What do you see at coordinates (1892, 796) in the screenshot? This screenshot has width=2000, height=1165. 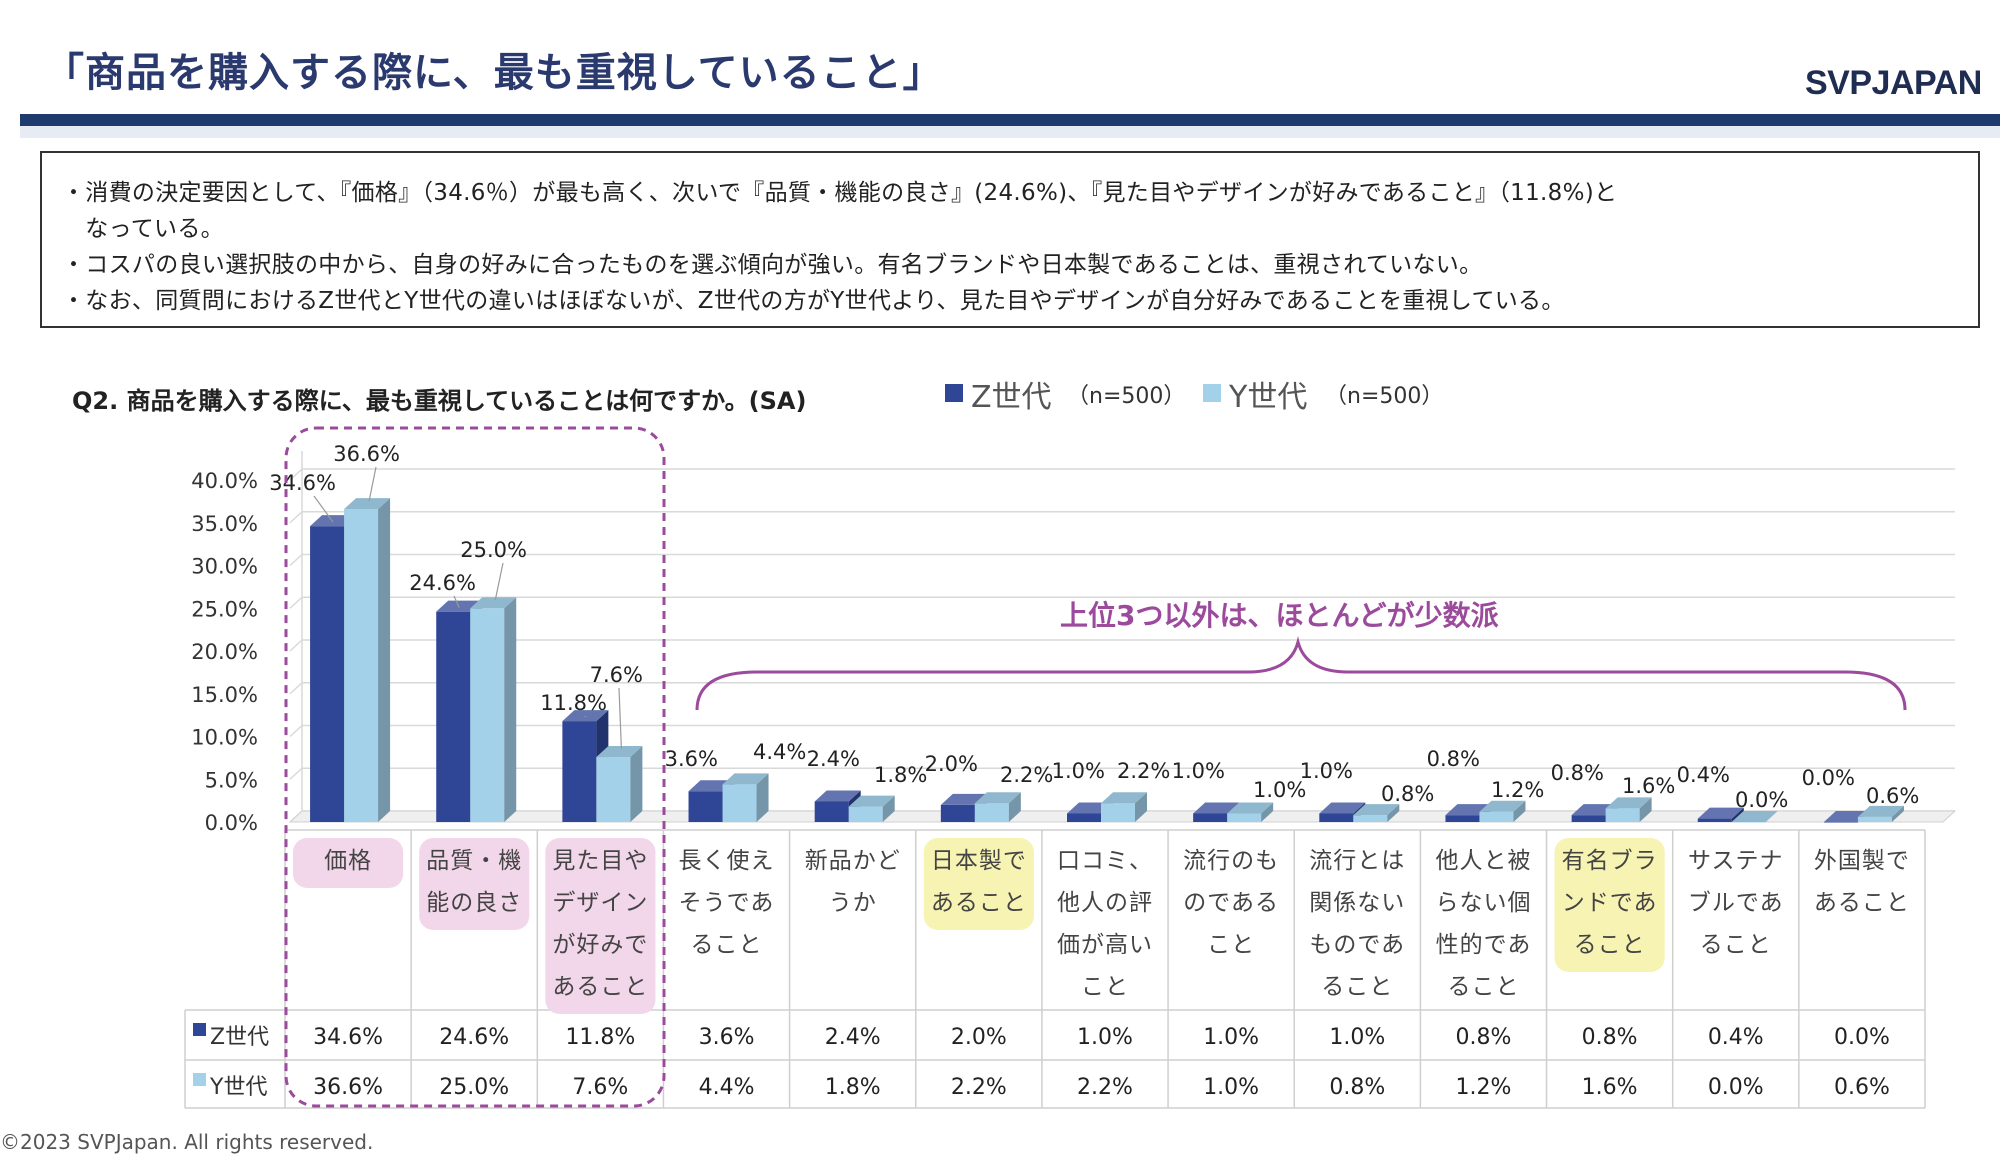 I see `data-label-y: 0.6%` at bounding box center [1892, 796].